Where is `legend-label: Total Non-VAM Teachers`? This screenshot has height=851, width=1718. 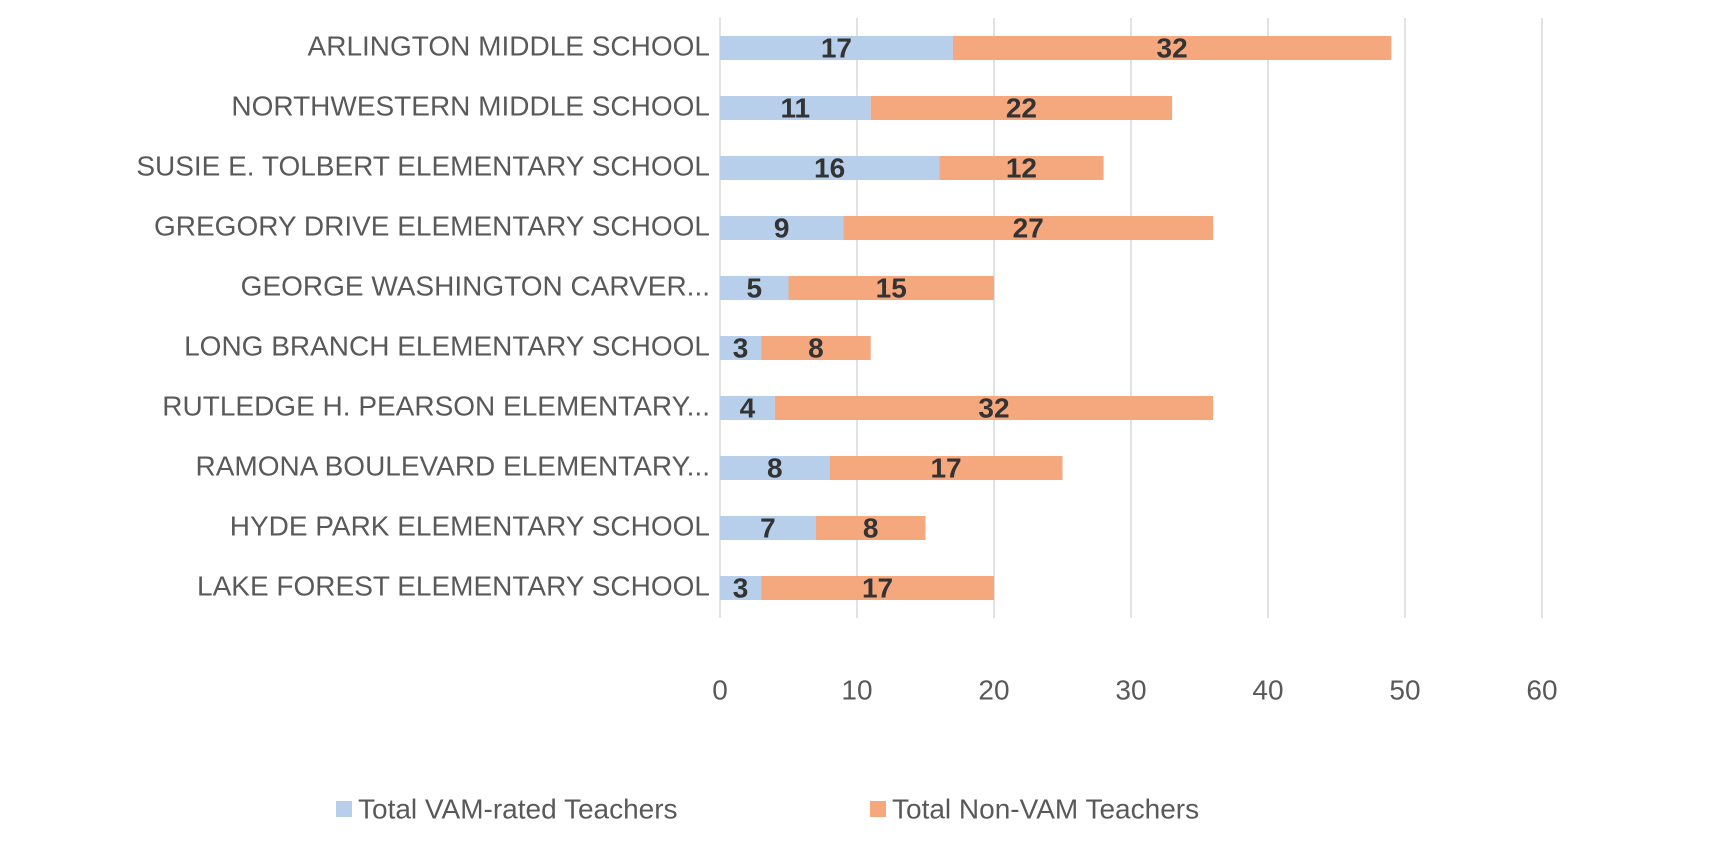
legend-label: Total Non-VAM Teachers is located at coordinates (1045, 808).